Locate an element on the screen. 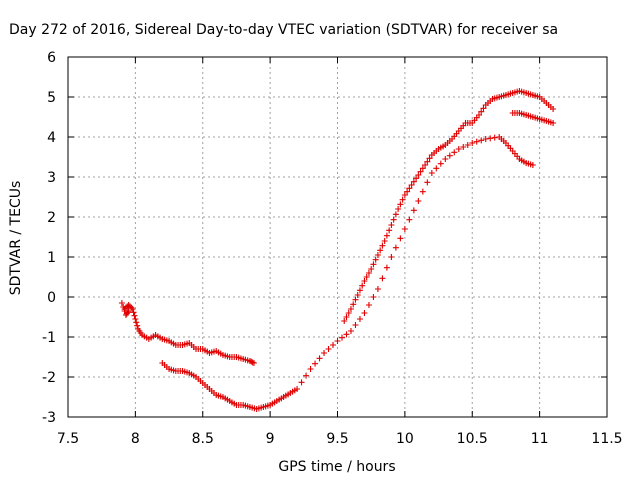 The image size is (640, 480). x-tick-label: 10 is located at coordinates (405, 439).